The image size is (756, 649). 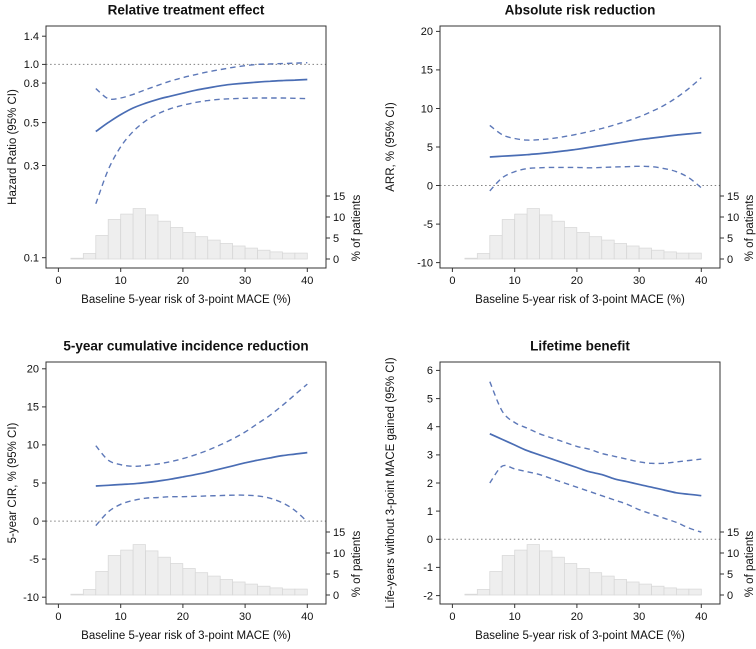 I want to click on svg-text: 1.4, so click(x=31, y=37).